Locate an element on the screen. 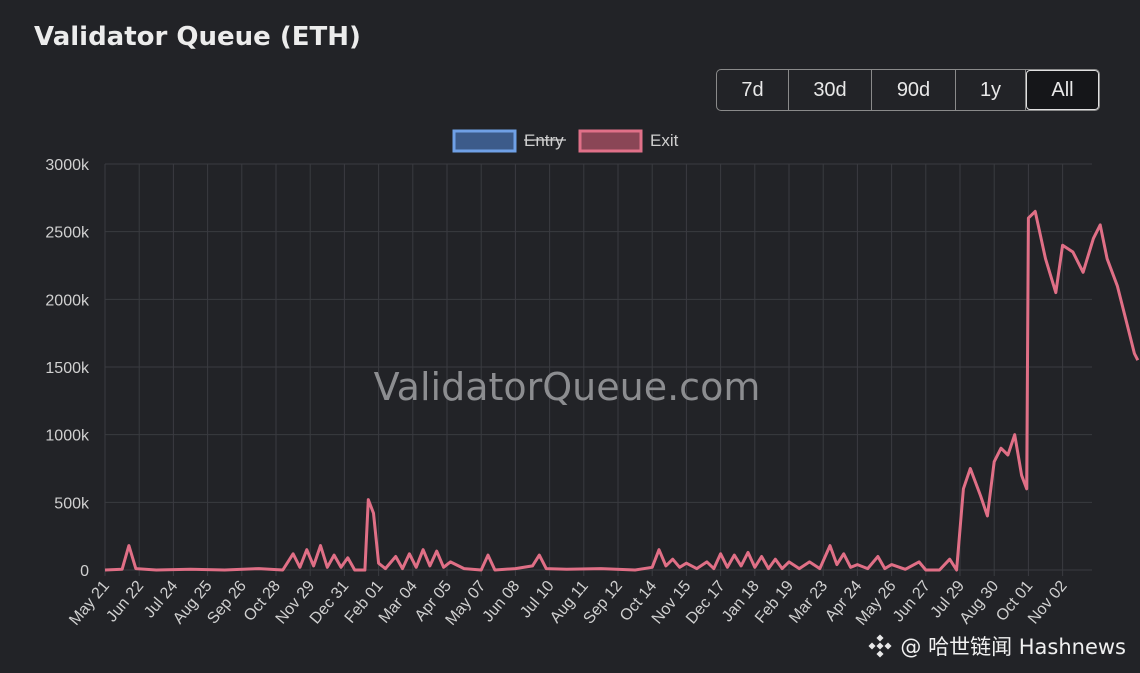  y-tick-label: 1000k is located at coordinates (67, 436).